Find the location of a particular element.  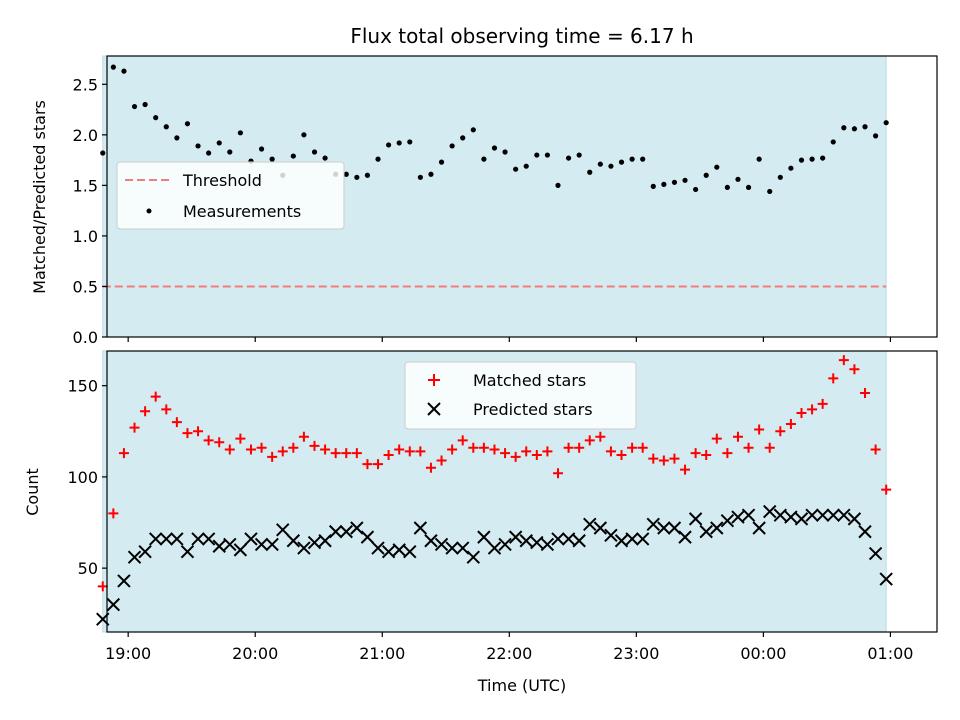

x-tick-label: 01:00 is located at coordinates (890, 653).